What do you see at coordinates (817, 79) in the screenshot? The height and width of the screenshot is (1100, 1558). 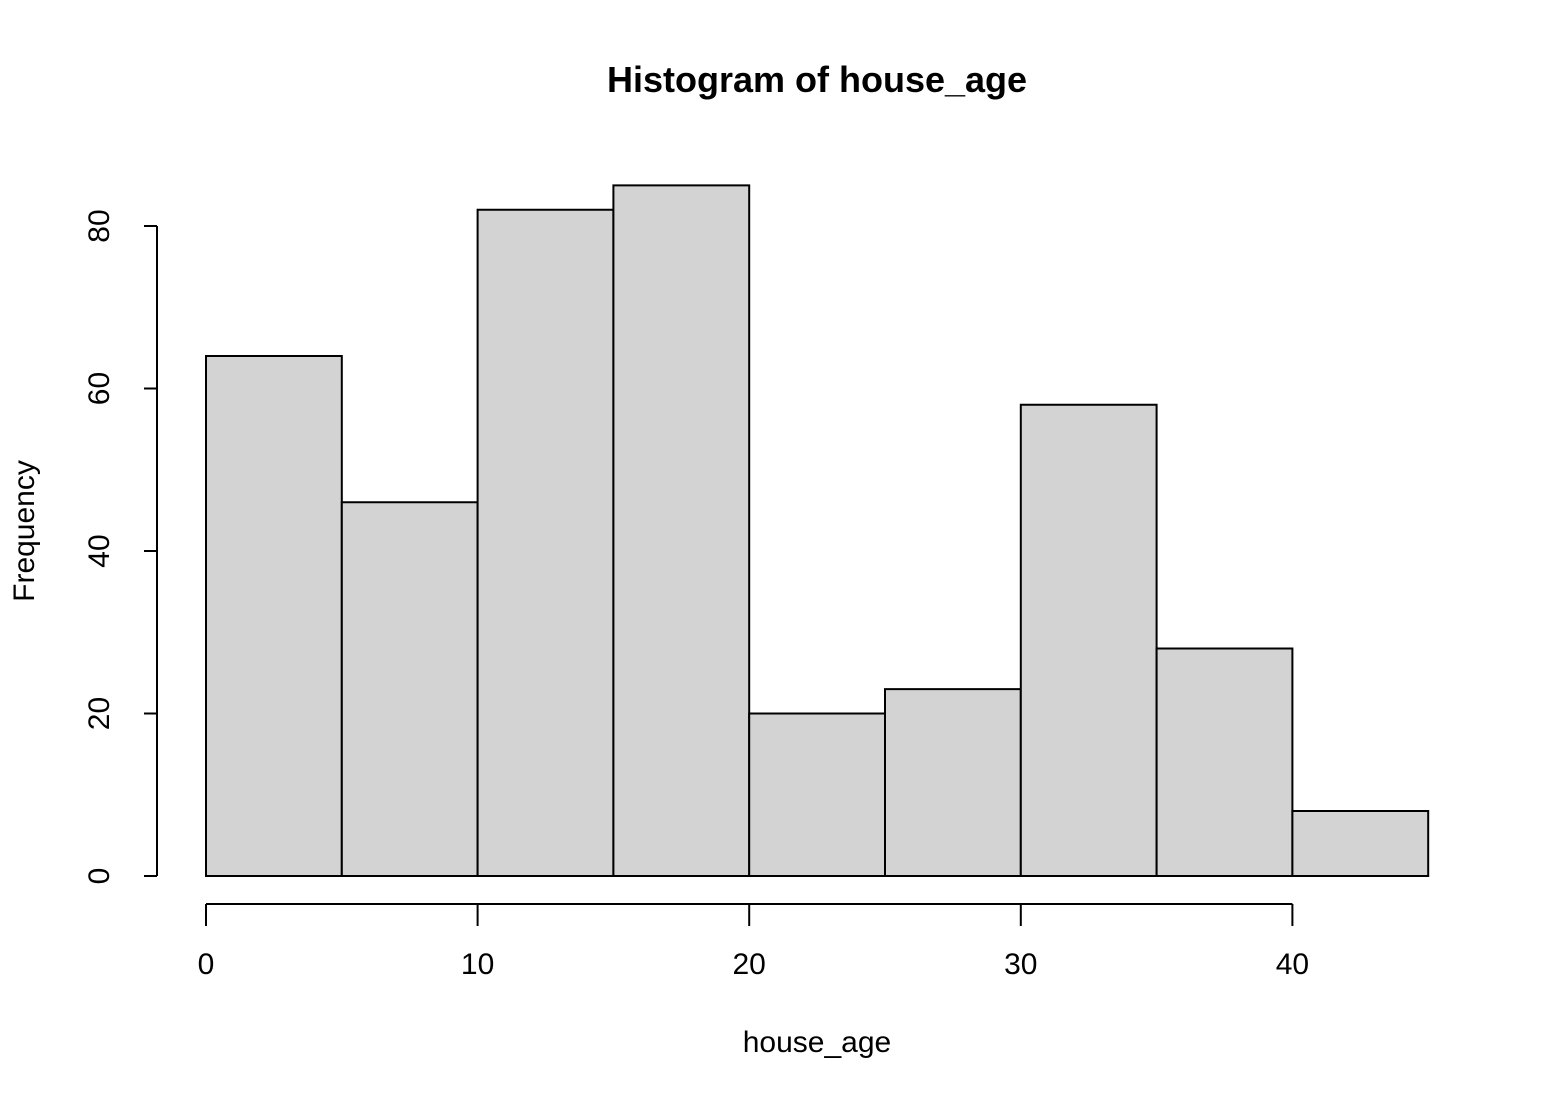 I see `chart-title: Histogram of house_age` at bounding box center [817, 79].